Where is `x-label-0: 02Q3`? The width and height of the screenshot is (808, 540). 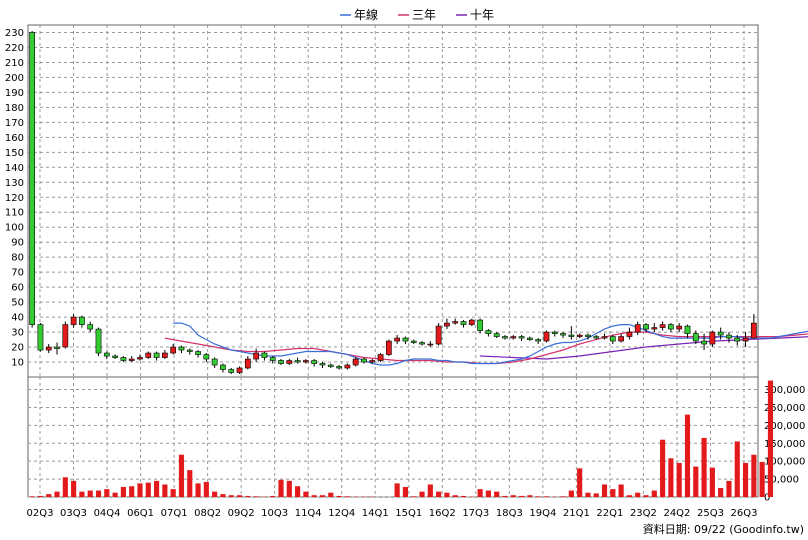 x-label-0: 02Q3 is located at coordinates (40, 513).